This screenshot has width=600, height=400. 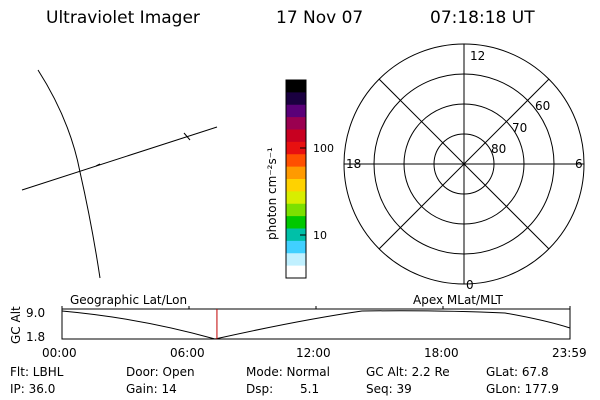 What do you see at coordinates (519, 128) in the screenshot?
I see `lat-label-70: 70` at bounding box center [519, 128].